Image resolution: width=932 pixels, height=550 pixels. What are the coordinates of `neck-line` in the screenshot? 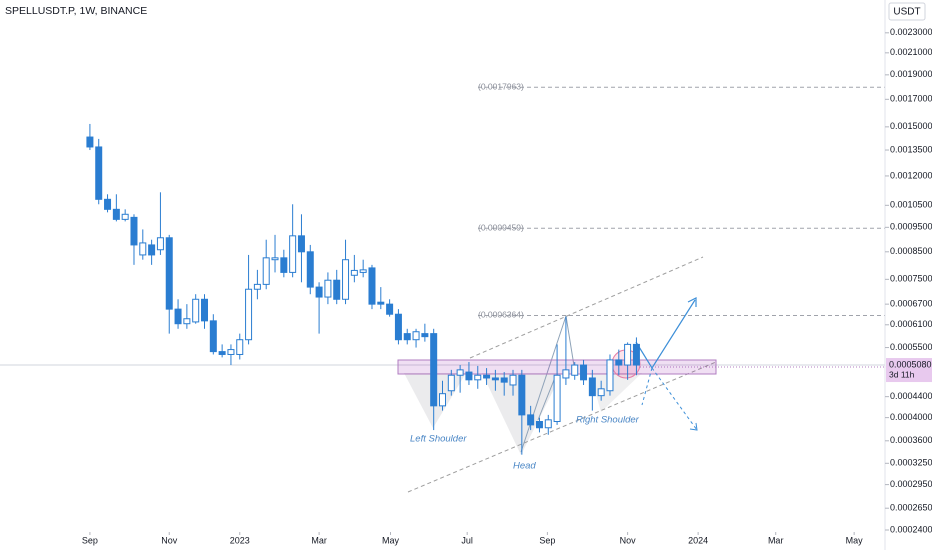 It's located at (547, 397).